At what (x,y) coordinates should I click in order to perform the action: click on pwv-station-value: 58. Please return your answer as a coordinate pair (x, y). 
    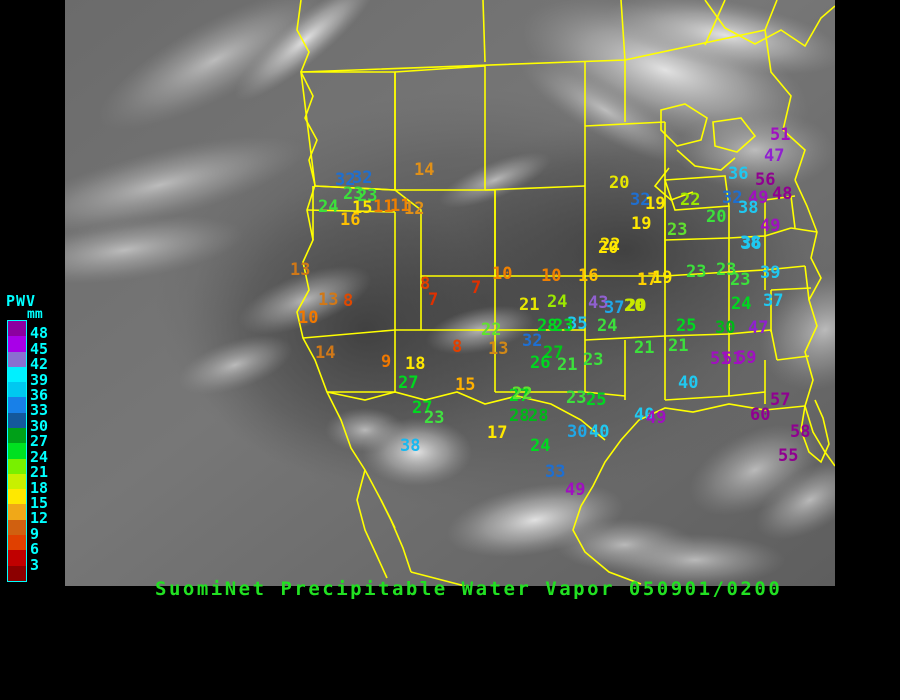
    Looking at the image, I should click on (800, 432).